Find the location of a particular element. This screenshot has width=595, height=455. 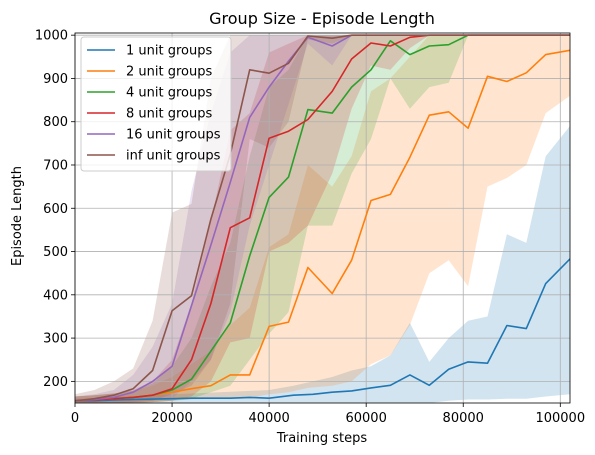

y-tick-label-1: 300 is located at coordinates (55, 339).